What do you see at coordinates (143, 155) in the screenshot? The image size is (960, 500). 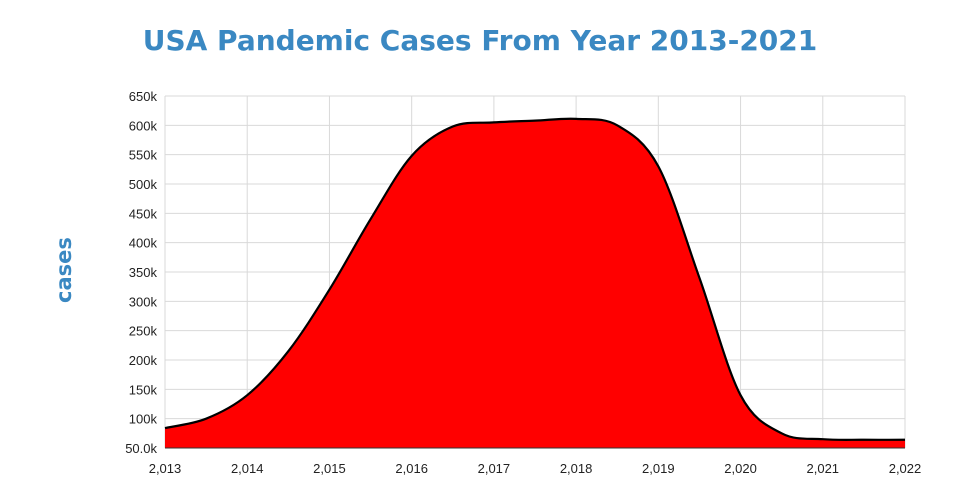 I see `y-tick-label: 550k` at bounding box center [143, 155].